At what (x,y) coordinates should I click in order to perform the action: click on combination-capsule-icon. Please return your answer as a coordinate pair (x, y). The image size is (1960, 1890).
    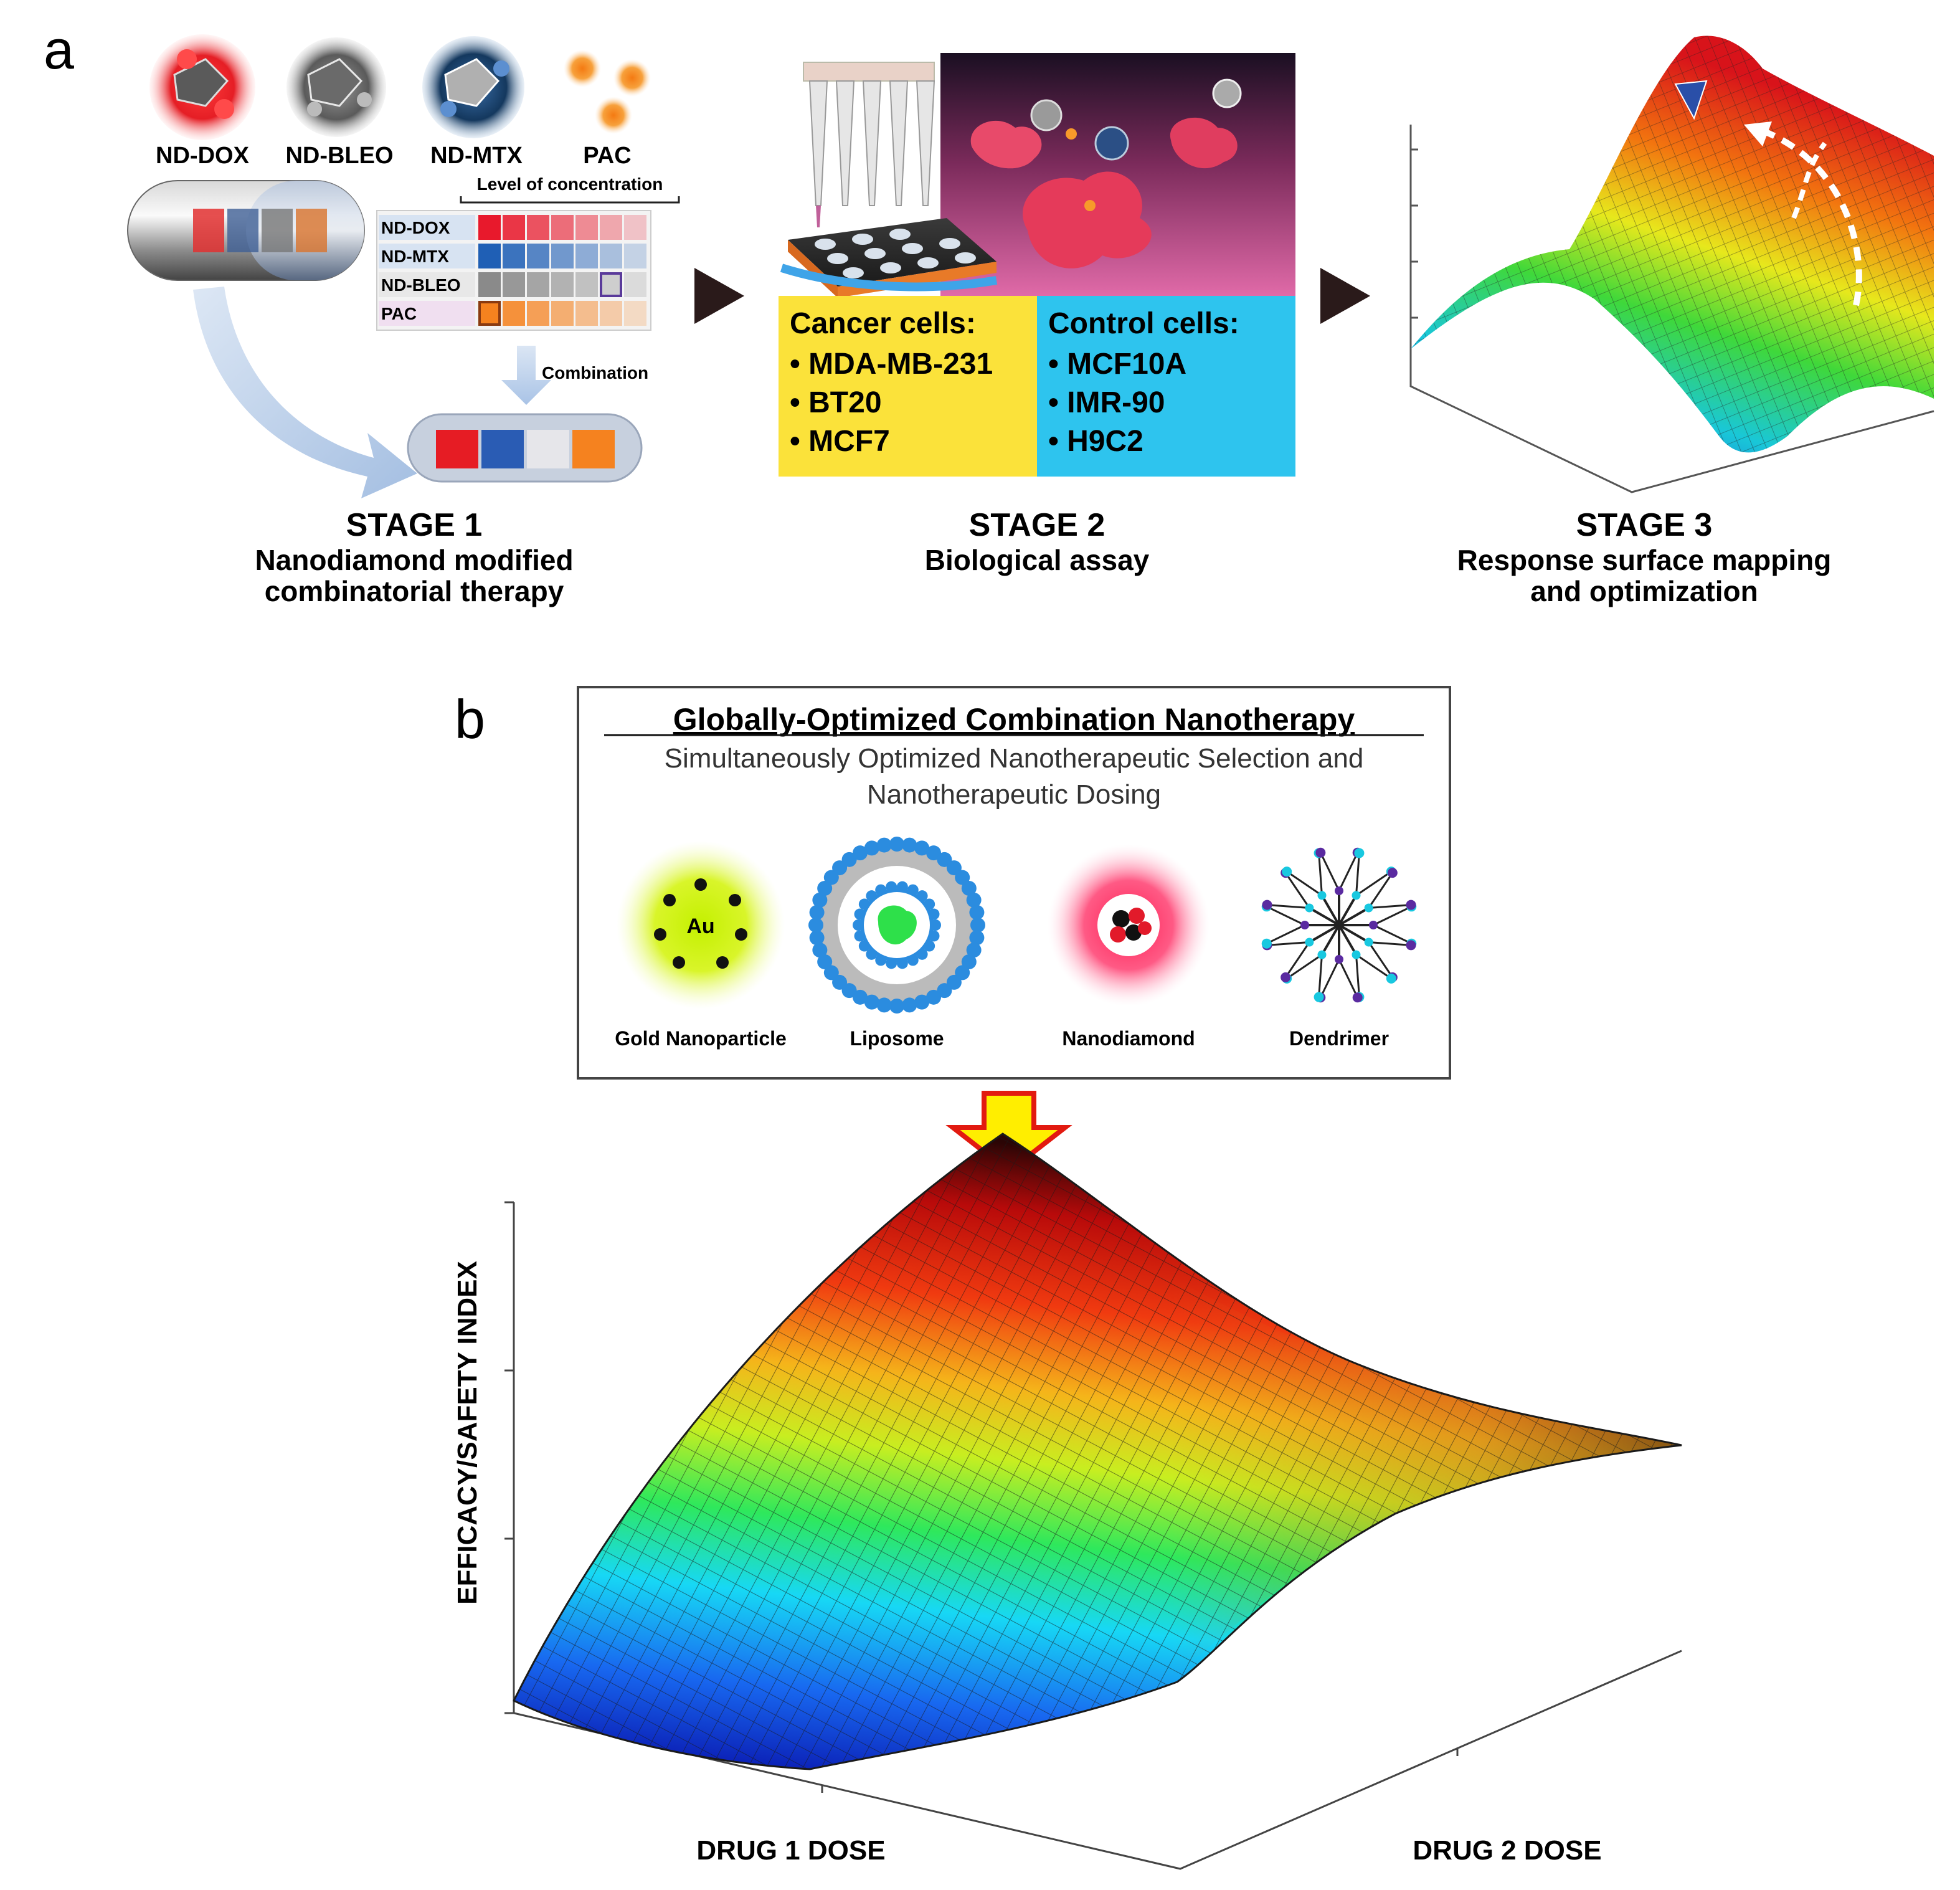
    Looking at the image, I should click on (525, 448).